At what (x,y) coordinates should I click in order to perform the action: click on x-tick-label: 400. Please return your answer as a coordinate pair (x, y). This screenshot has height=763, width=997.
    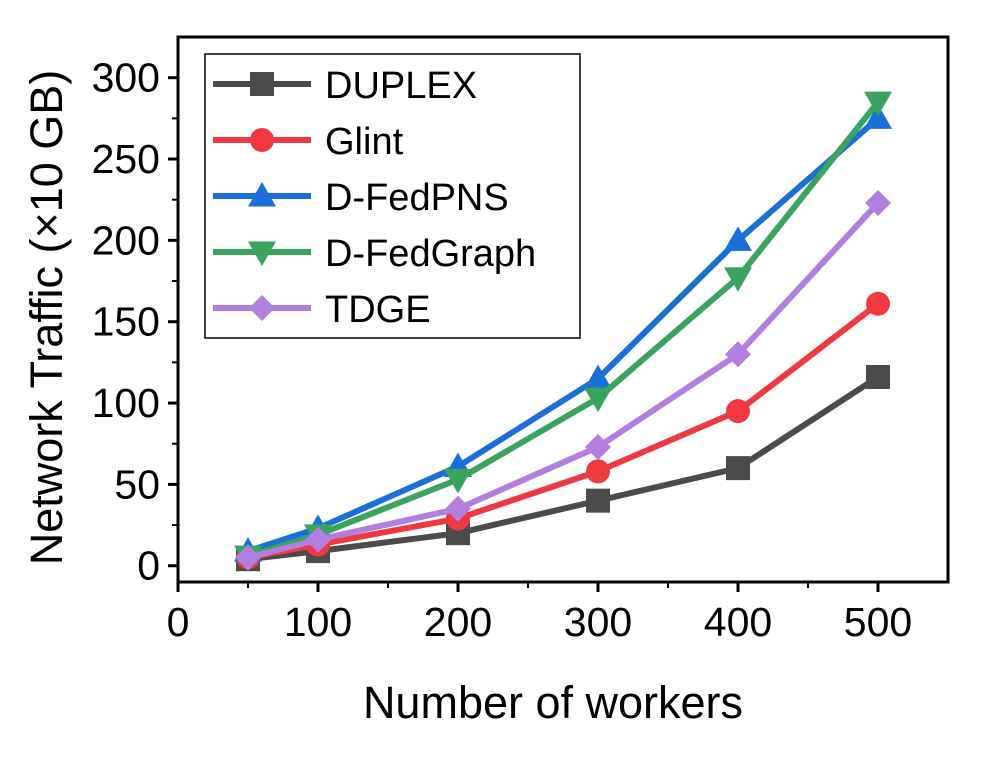
    Looking at the image, I should click on (738, 622).